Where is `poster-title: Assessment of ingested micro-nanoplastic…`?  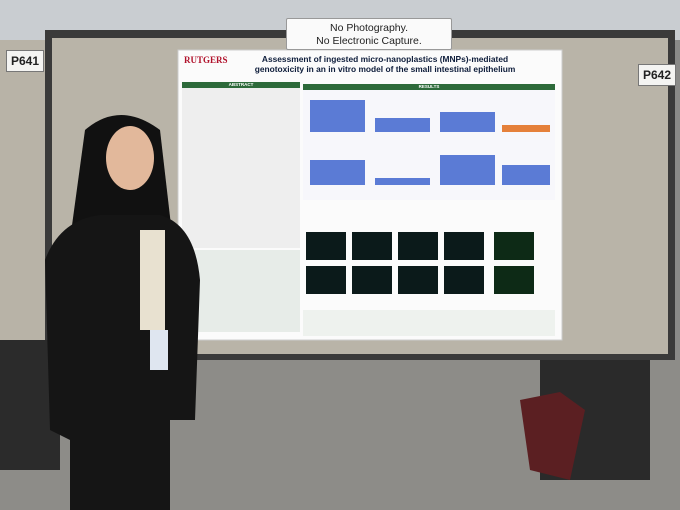
poster-title: Assessment of ingested micro-nanoplastic… is located at coordinates (385, 64).